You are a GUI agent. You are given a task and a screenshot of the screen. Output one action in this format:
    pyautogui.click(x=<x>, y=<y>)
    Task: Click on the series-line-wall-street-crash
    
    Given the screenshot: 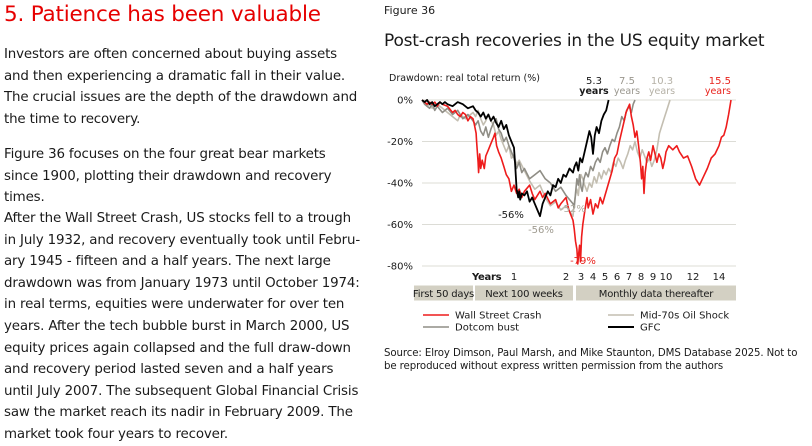 What is the action you would take?
    pyautogui.click(x=576, y=182)
    